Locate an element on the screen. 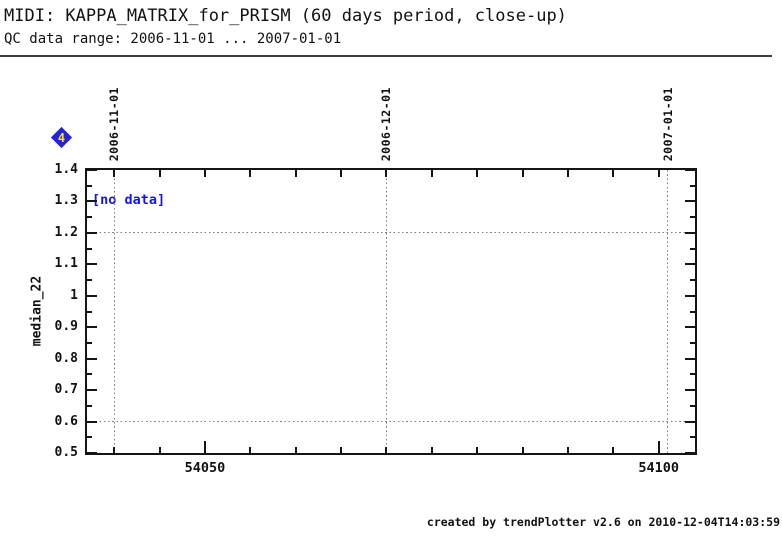 This screenshot has height=542, width=782. no-data-annotation: [no data] is located at coordinates (129, 200).